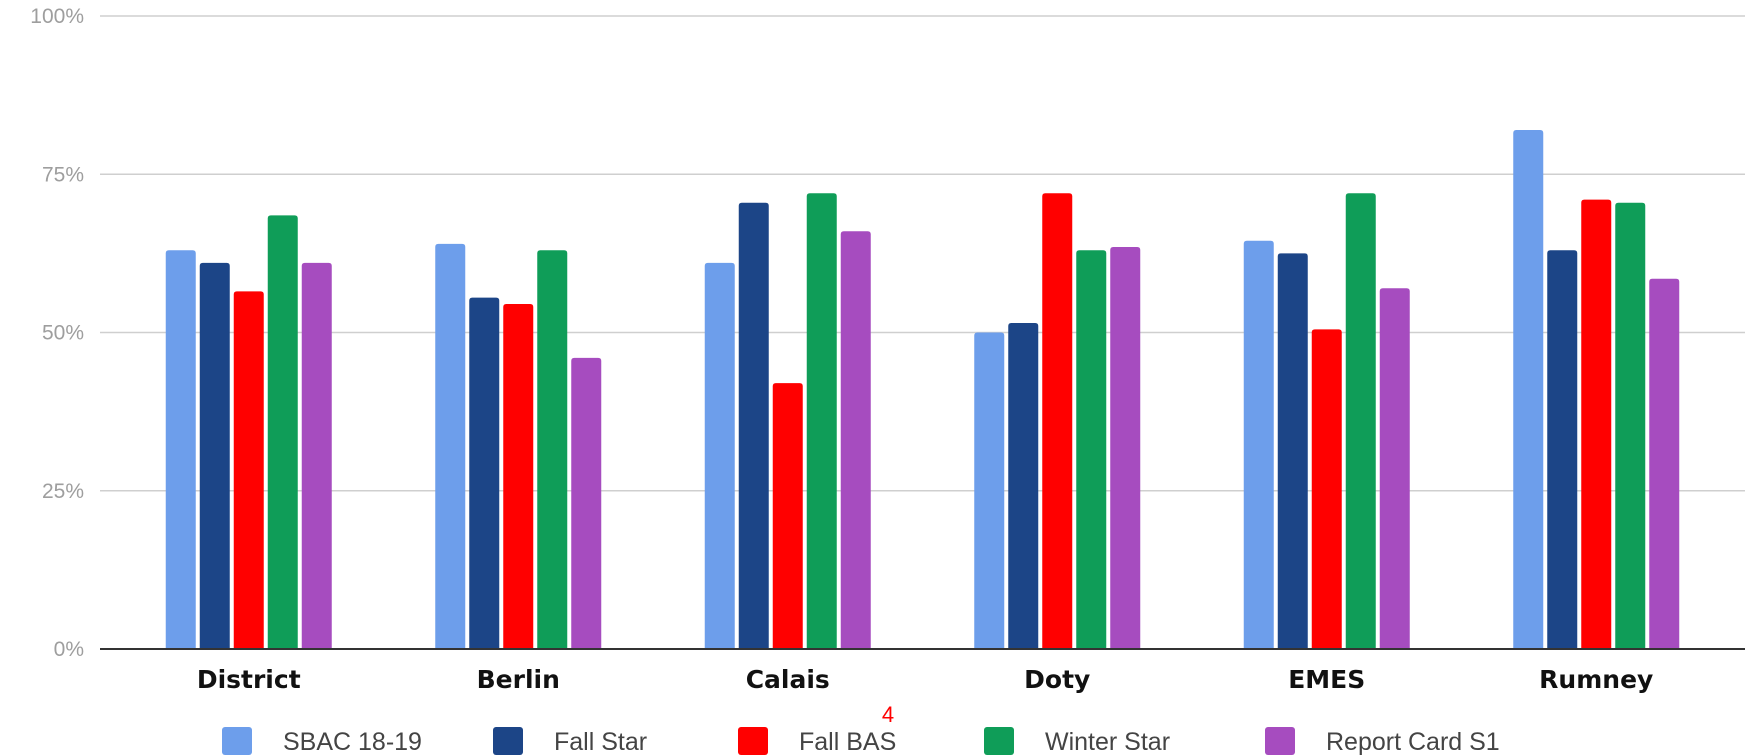 Image resolution: width=1752 pixels, height=755 pixels. Describe the element at coordinates (1630, 426) in the screenshot. I see `bar-rumney-winter-star` at that location.